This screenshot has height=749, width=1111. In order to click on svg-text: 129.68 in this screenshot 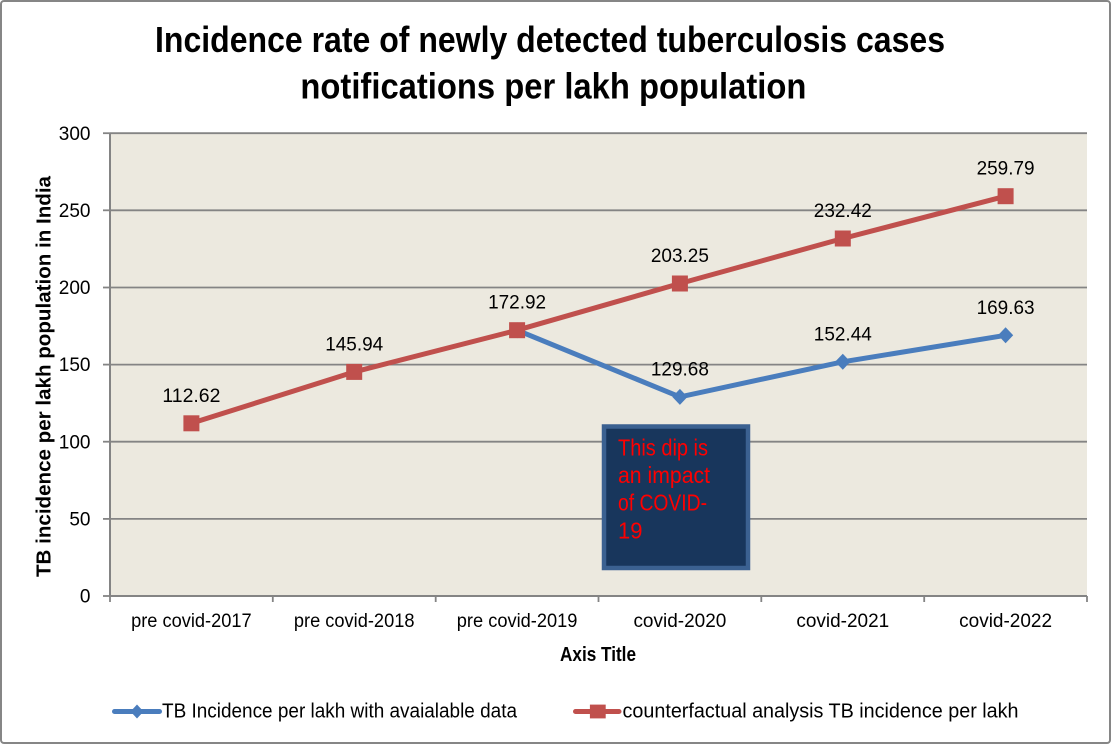, I will do `click(680, 369)`.